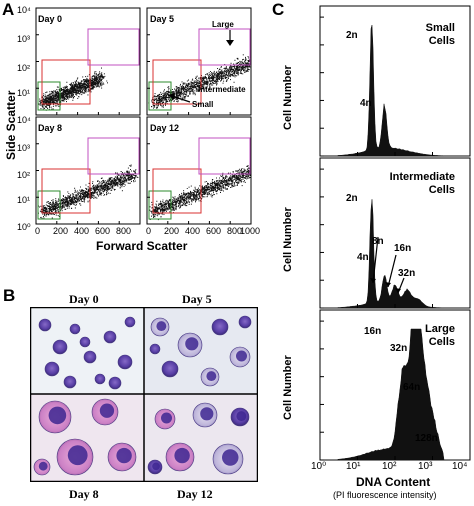  Describe the element at coordinates (441, 41) in the screenshot. I see `hist-small-title-2: Cells` at that location.